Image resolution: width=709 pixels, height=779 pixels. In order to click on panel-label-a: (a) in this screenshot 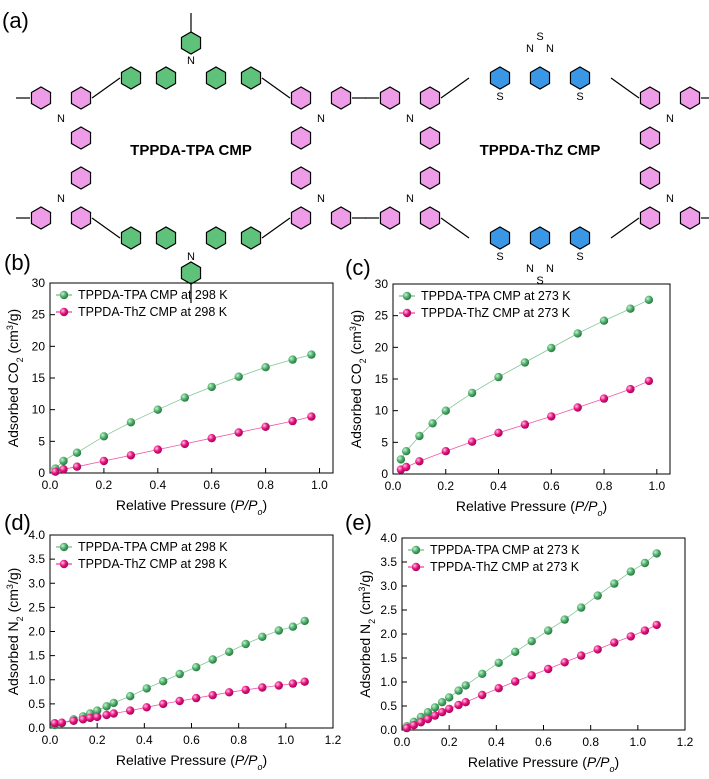, I will do `click(15, 20)`.